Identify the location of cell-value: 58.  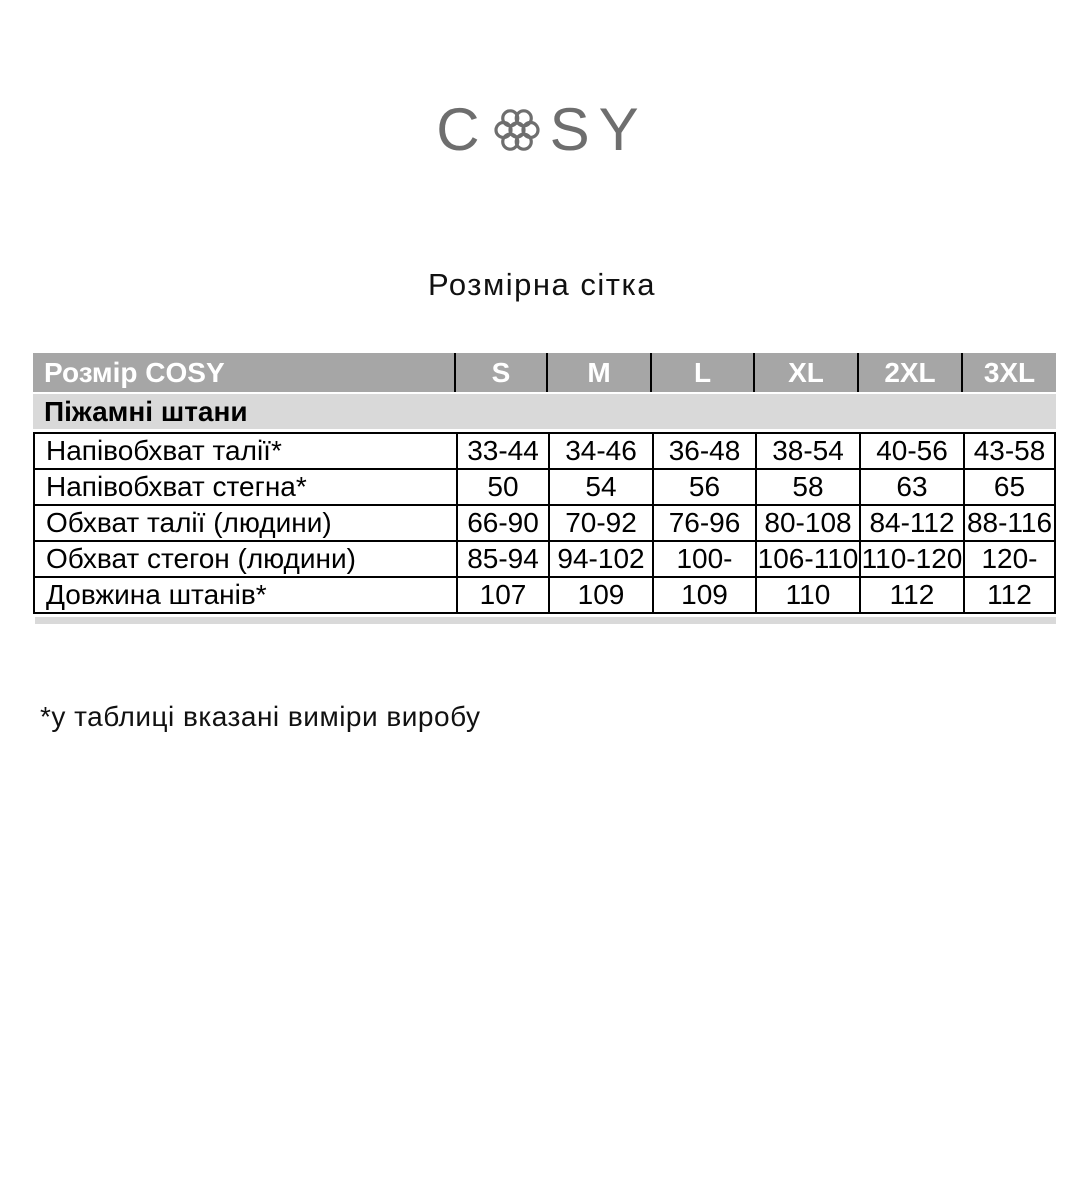
(807, 487).